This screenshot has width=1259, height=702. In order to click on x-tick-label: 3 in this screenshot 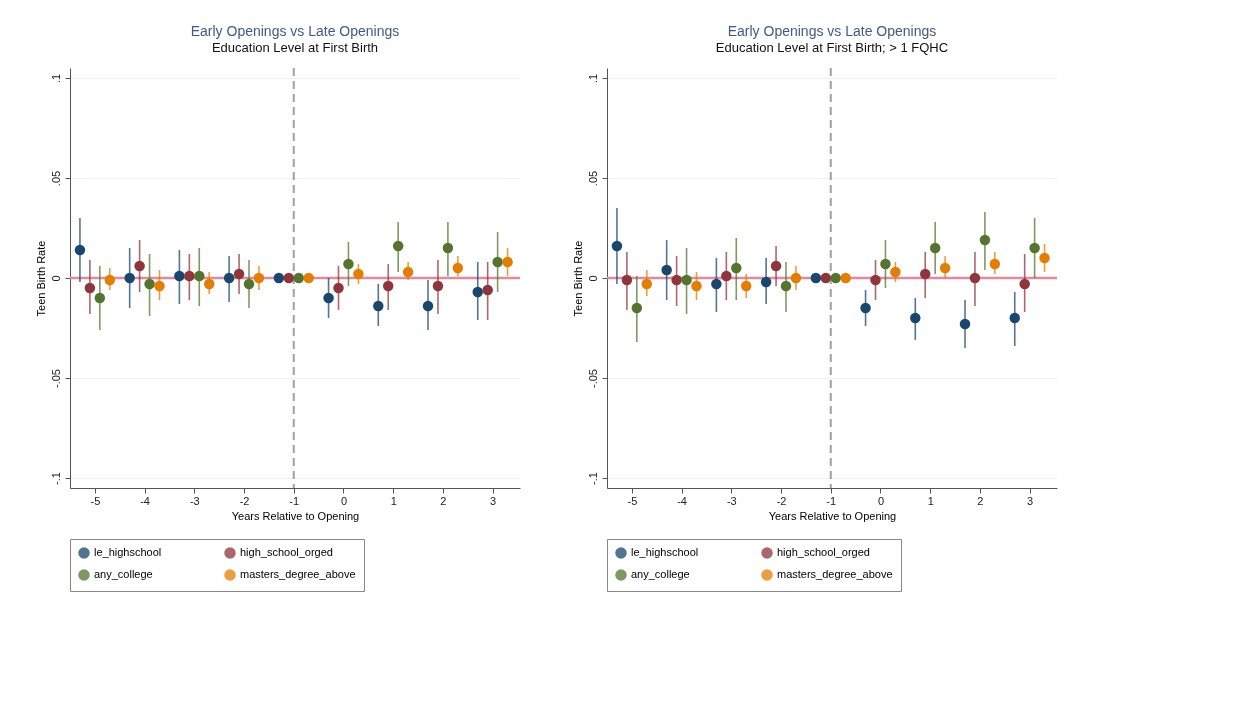, I will do `click(1030, 500)`.